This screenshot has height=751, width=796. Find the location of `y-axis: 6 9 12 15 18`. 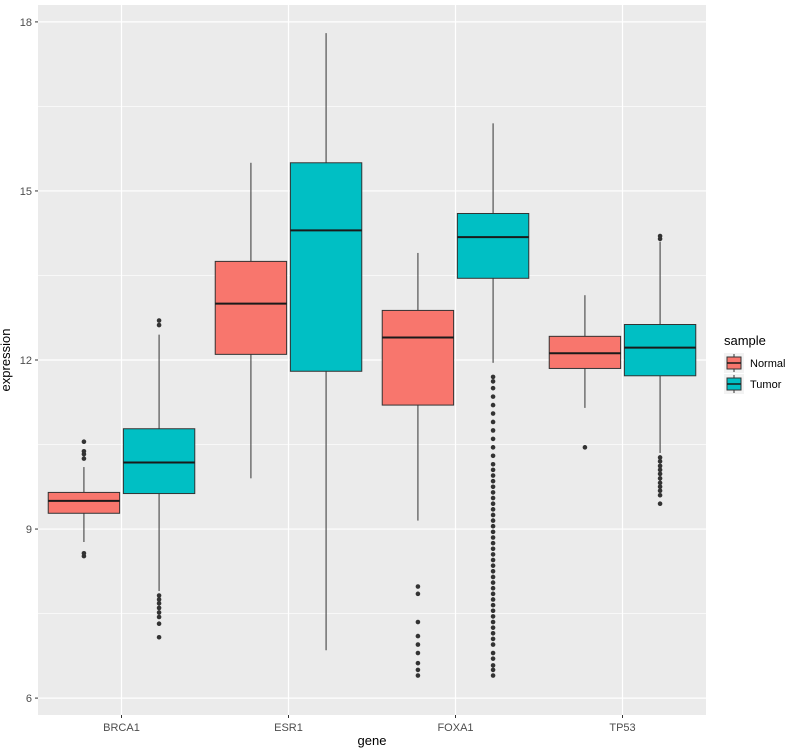

y-axis: 6 9 12 15 18 is located at coordinates (29, 361).